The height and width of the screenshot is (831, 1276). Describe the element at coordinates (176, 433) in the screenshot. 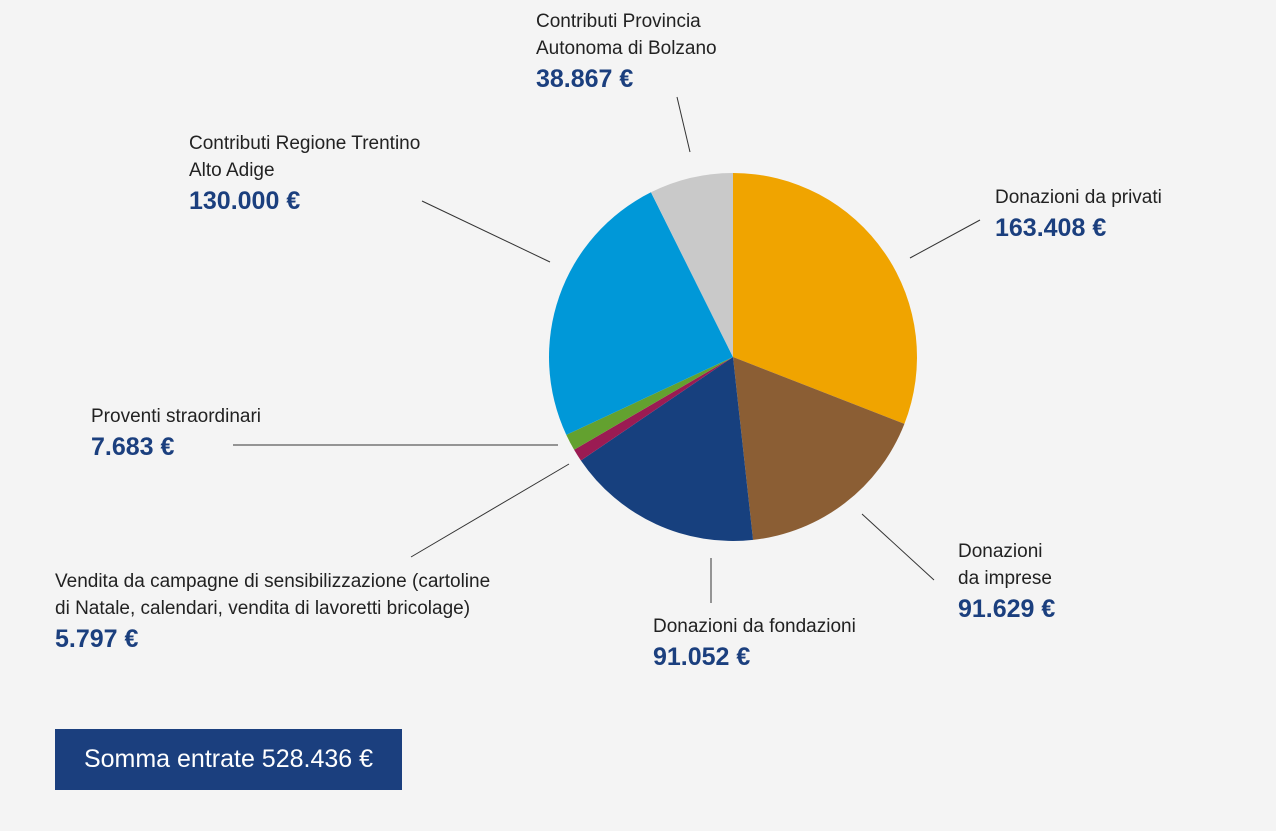

I see `label-proventi: Proventi straordinari 7.683 €` at that location.